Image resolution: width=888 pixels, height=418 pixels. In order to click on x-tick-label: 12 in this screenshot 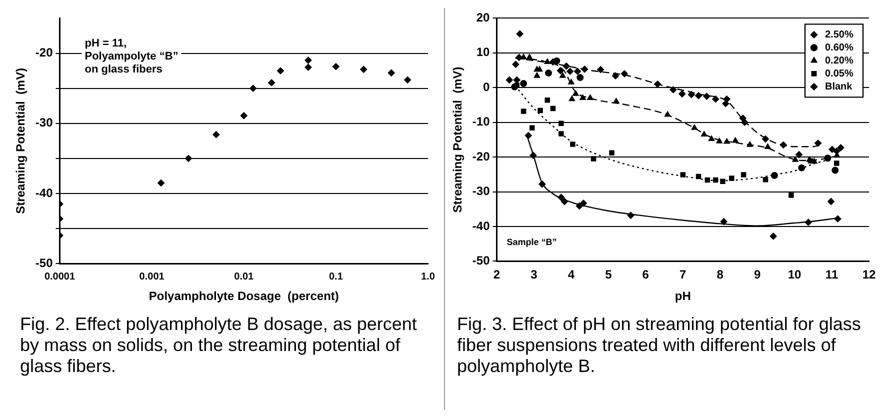, I will do `click(869, 275)`.